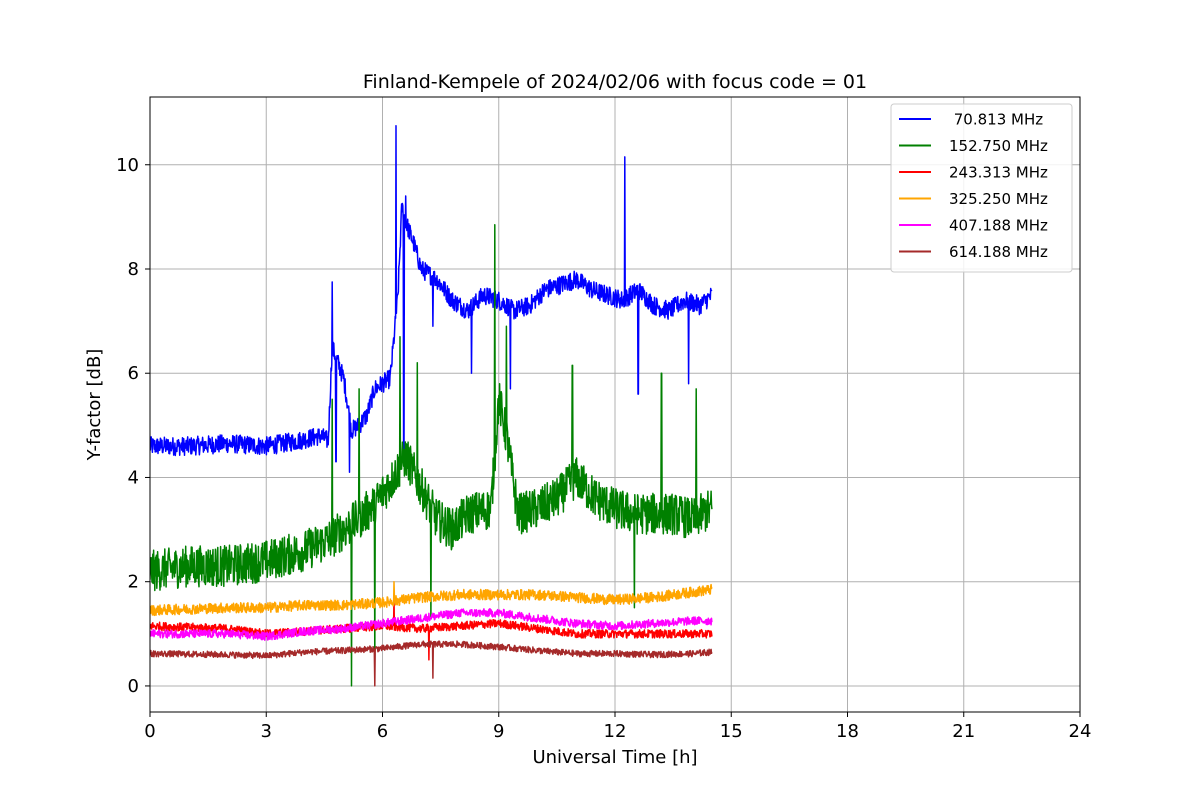 Image resolution: width=1200 pixels, height=800 pixels. I want to click on legend-entry: 70.813 MHz, so click(996, 120).